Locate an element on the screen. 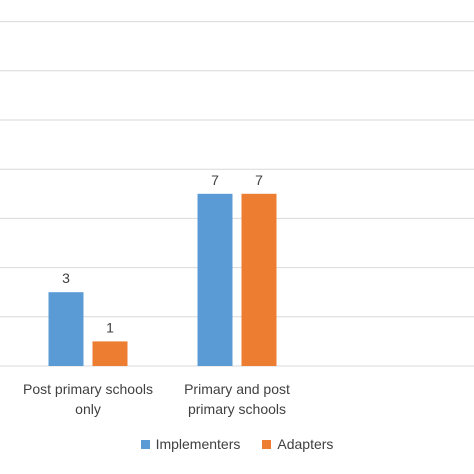 This screenshot has height=474, width=474. data-label-adapters-1: 7 is located at coordinates (259, 180).